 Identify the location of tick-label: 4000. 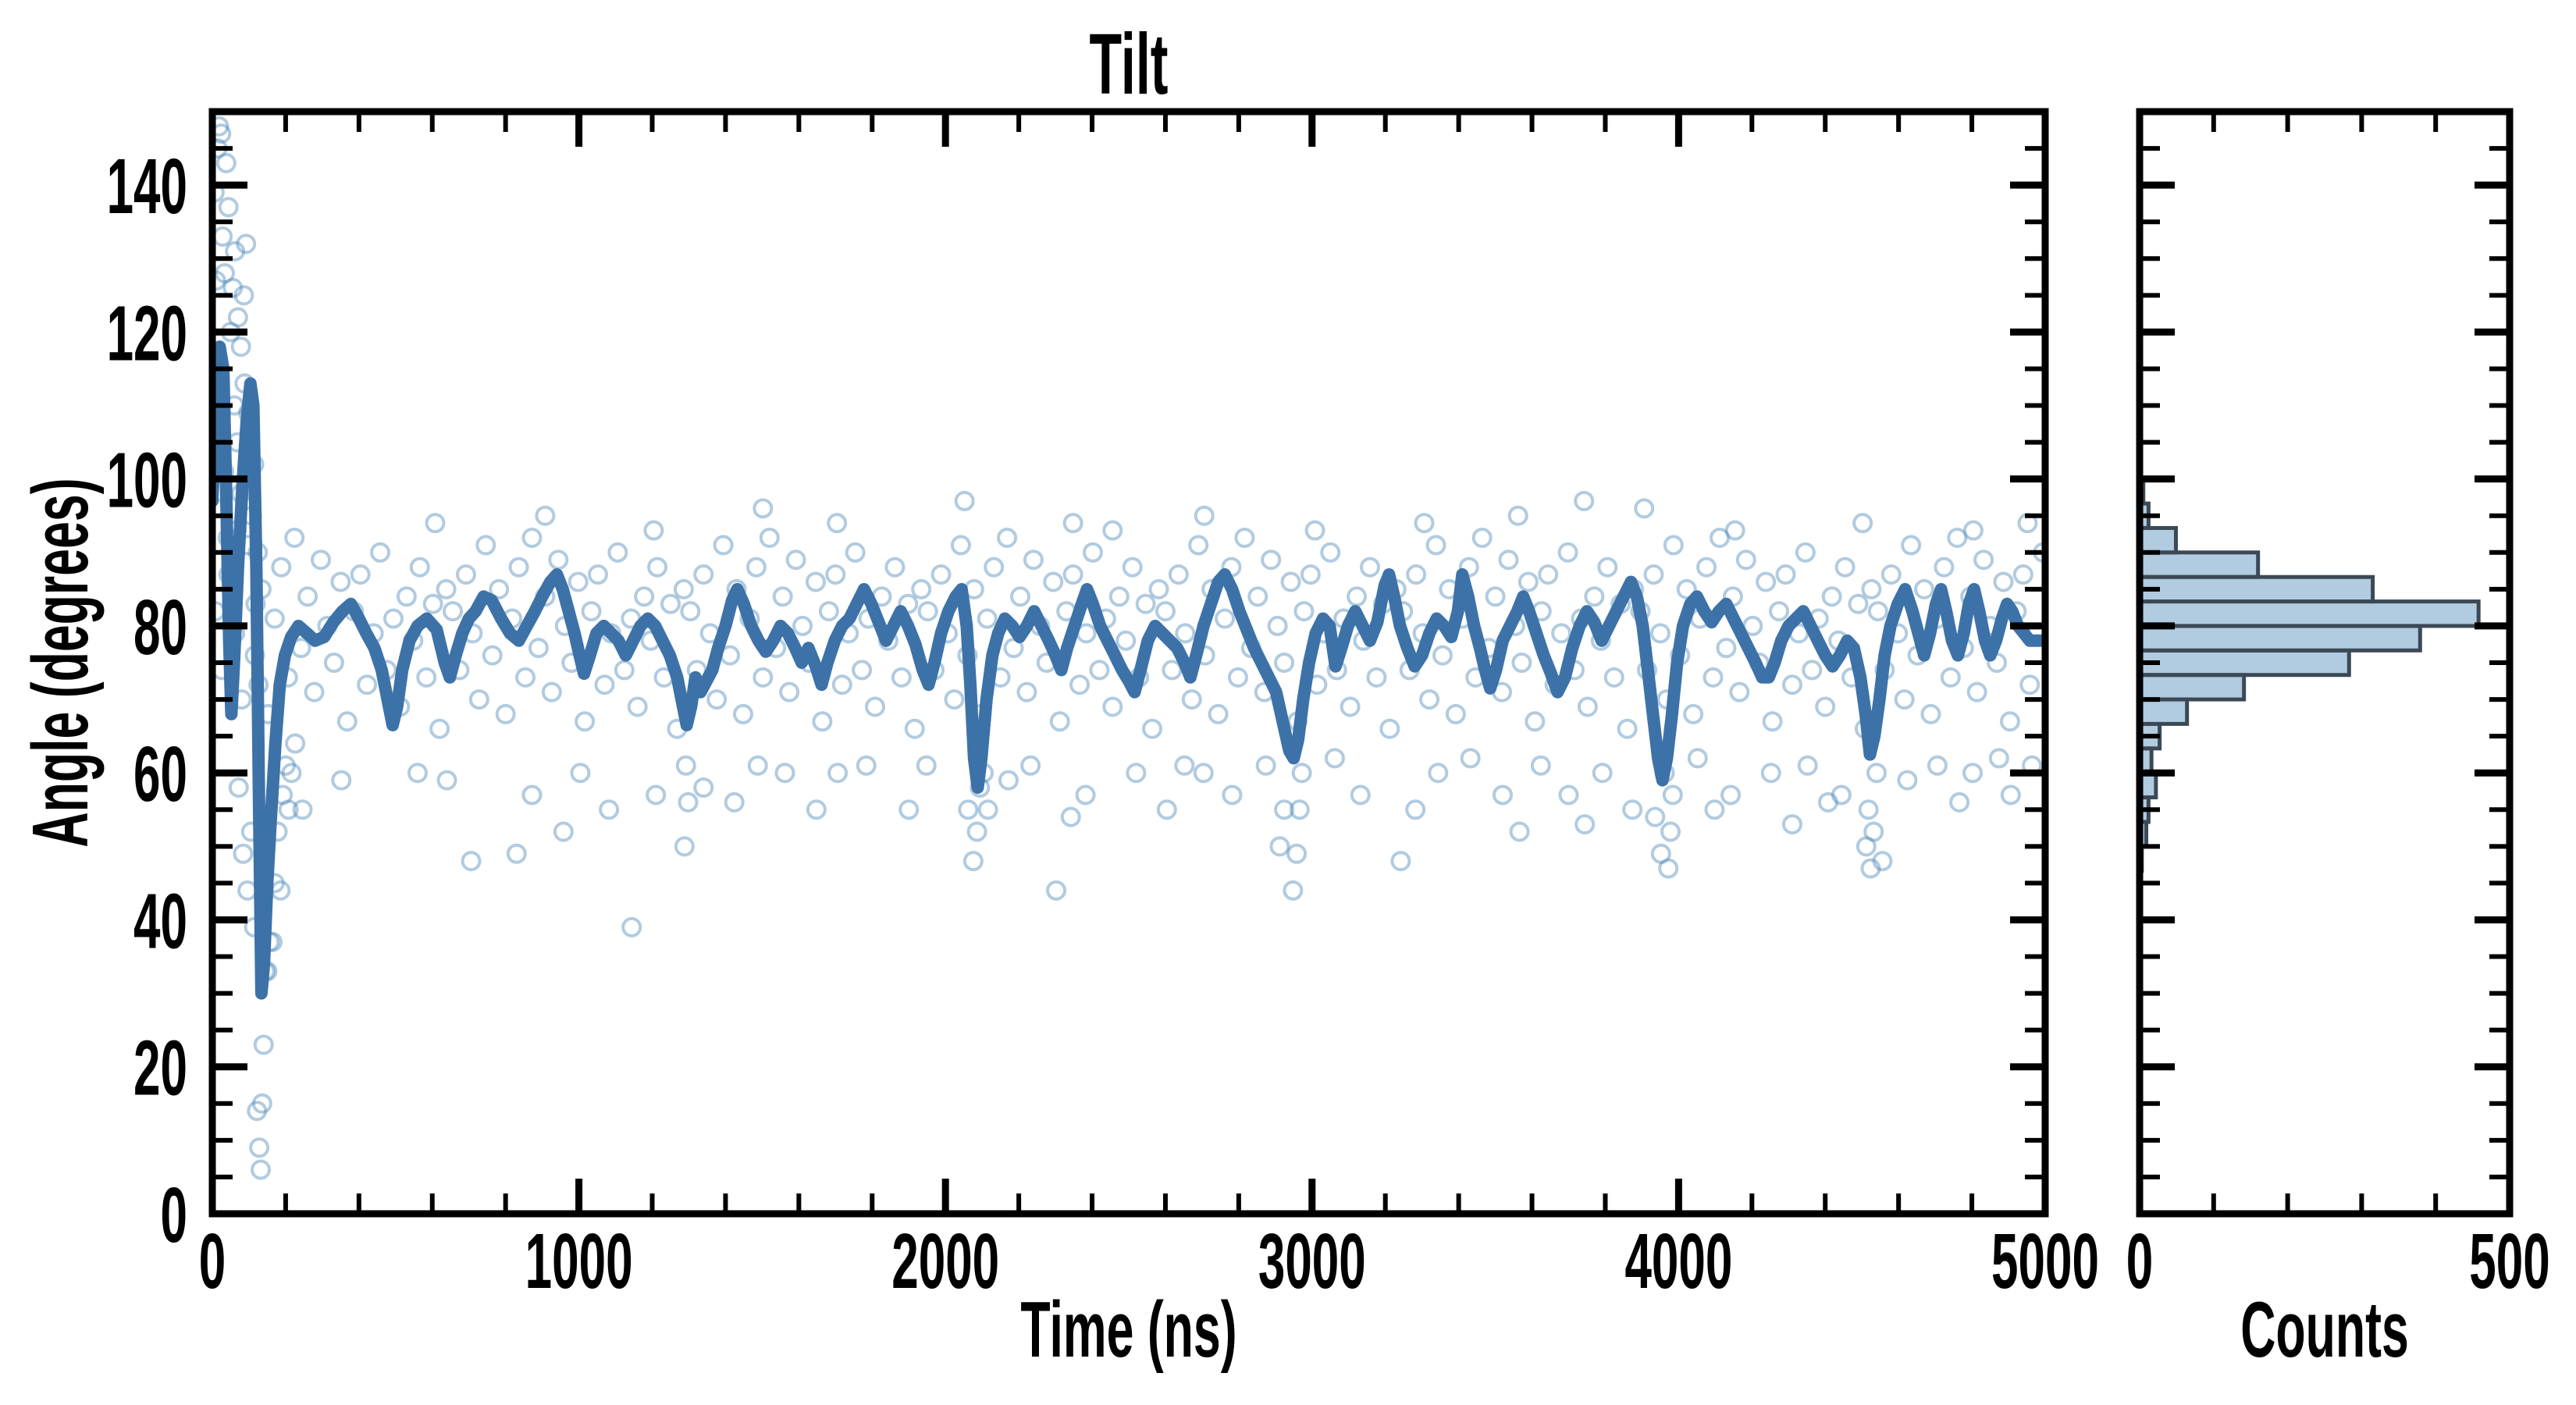
(1678, 1261).